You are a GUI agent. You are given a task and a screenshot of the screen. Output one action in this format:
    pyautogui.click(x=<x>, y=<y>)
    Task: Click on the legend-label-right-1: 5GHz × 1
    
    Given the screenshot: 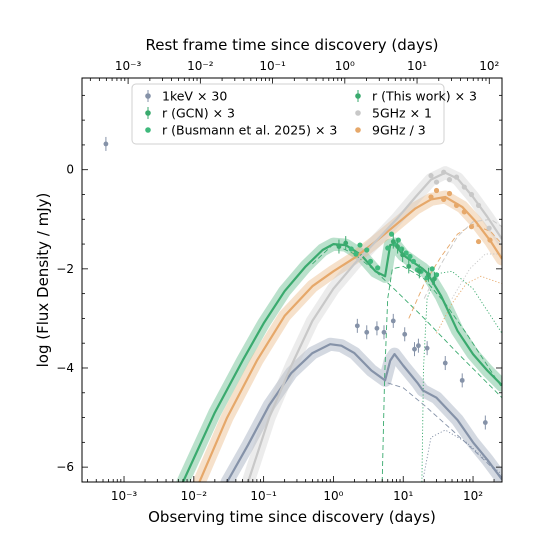 What is the action you would take?
    pyautogui.click(x=402, y=113)
    